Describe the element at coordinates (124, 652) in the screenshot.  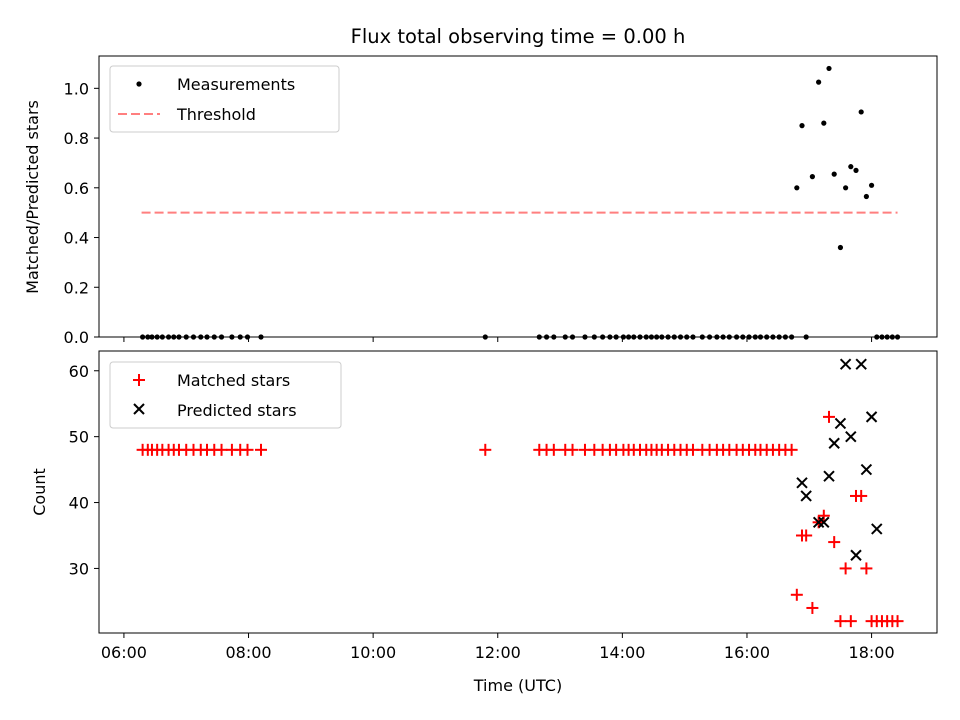
I see `x-tick-label: 06:00` at that location.